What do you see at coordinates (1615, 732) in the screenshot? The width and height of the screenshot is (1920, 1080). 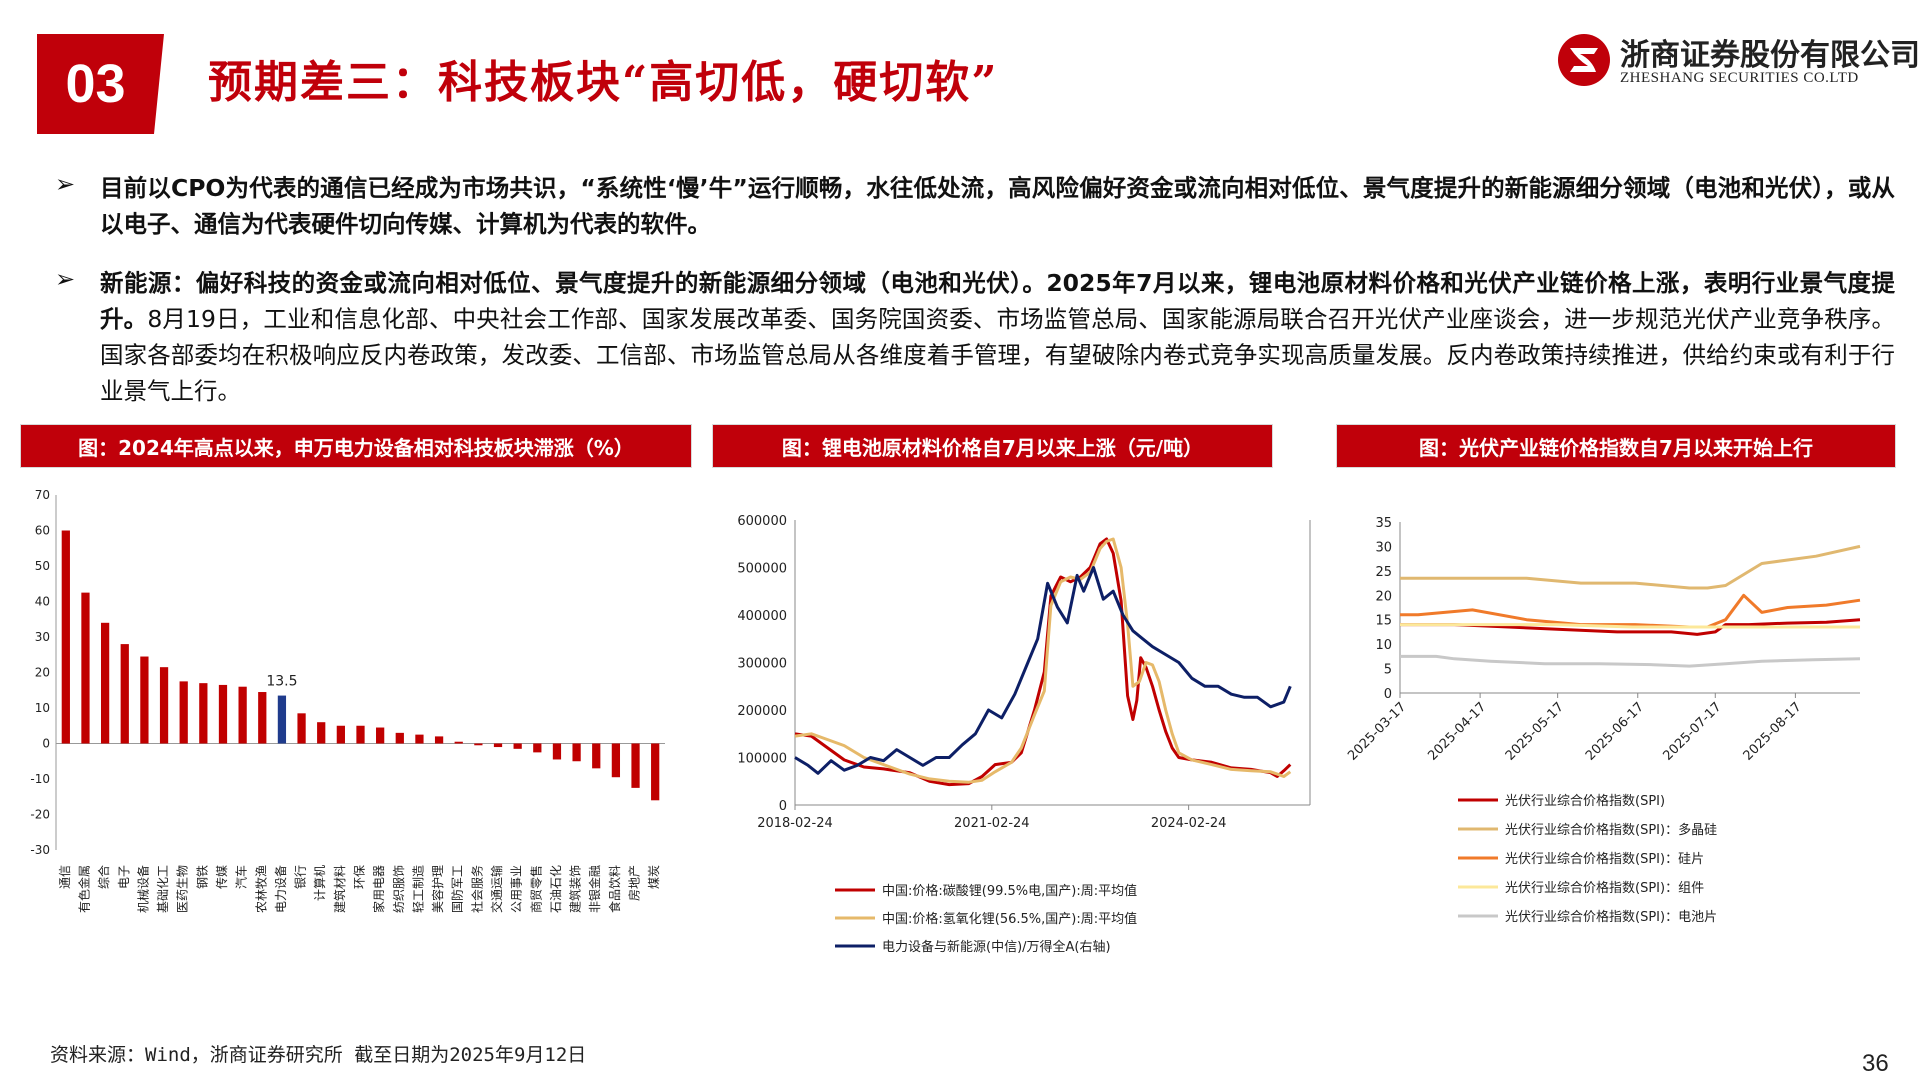 I see `x-tick-label: 2025-06-17` at bounding box center [1615, 732].